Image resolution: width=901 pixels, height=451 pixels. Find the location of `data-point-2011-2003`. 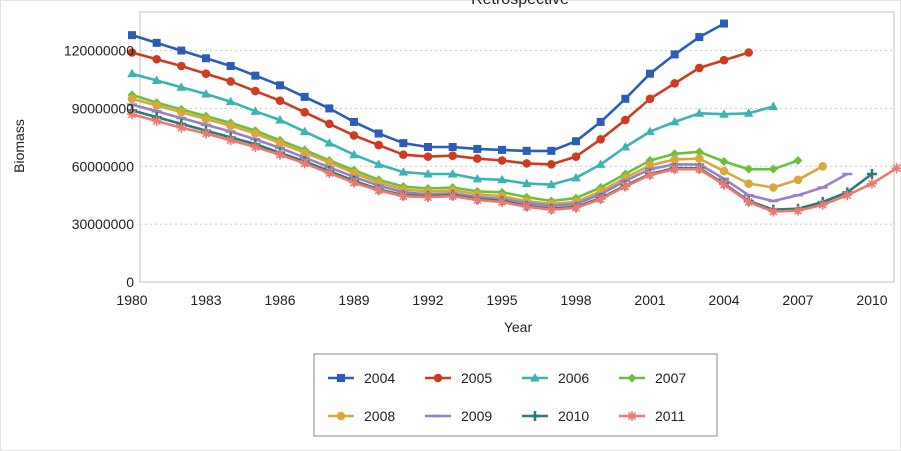

data-point-2011-2003 is located at coordinates (699, 169).